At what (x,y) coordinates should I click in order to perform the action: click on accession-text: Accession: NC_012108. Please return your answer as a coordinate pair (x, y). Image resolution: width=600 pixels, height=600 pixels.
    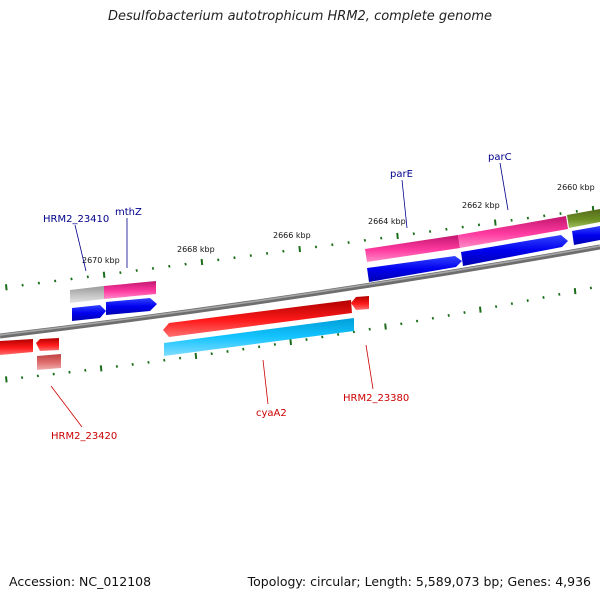
    Looking at the image, I should click on (80, 581).